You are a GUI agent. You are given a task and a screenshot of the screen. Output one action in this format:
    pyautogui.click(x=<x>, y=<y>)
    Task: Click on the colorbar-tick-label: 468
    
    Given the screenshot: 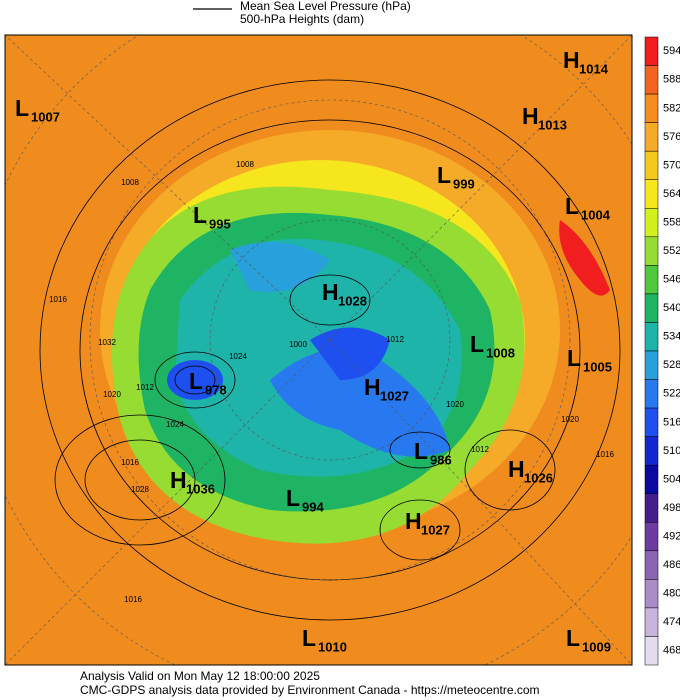 What is the action you would take?
    pyautogui.click(x=671, y=651)
    